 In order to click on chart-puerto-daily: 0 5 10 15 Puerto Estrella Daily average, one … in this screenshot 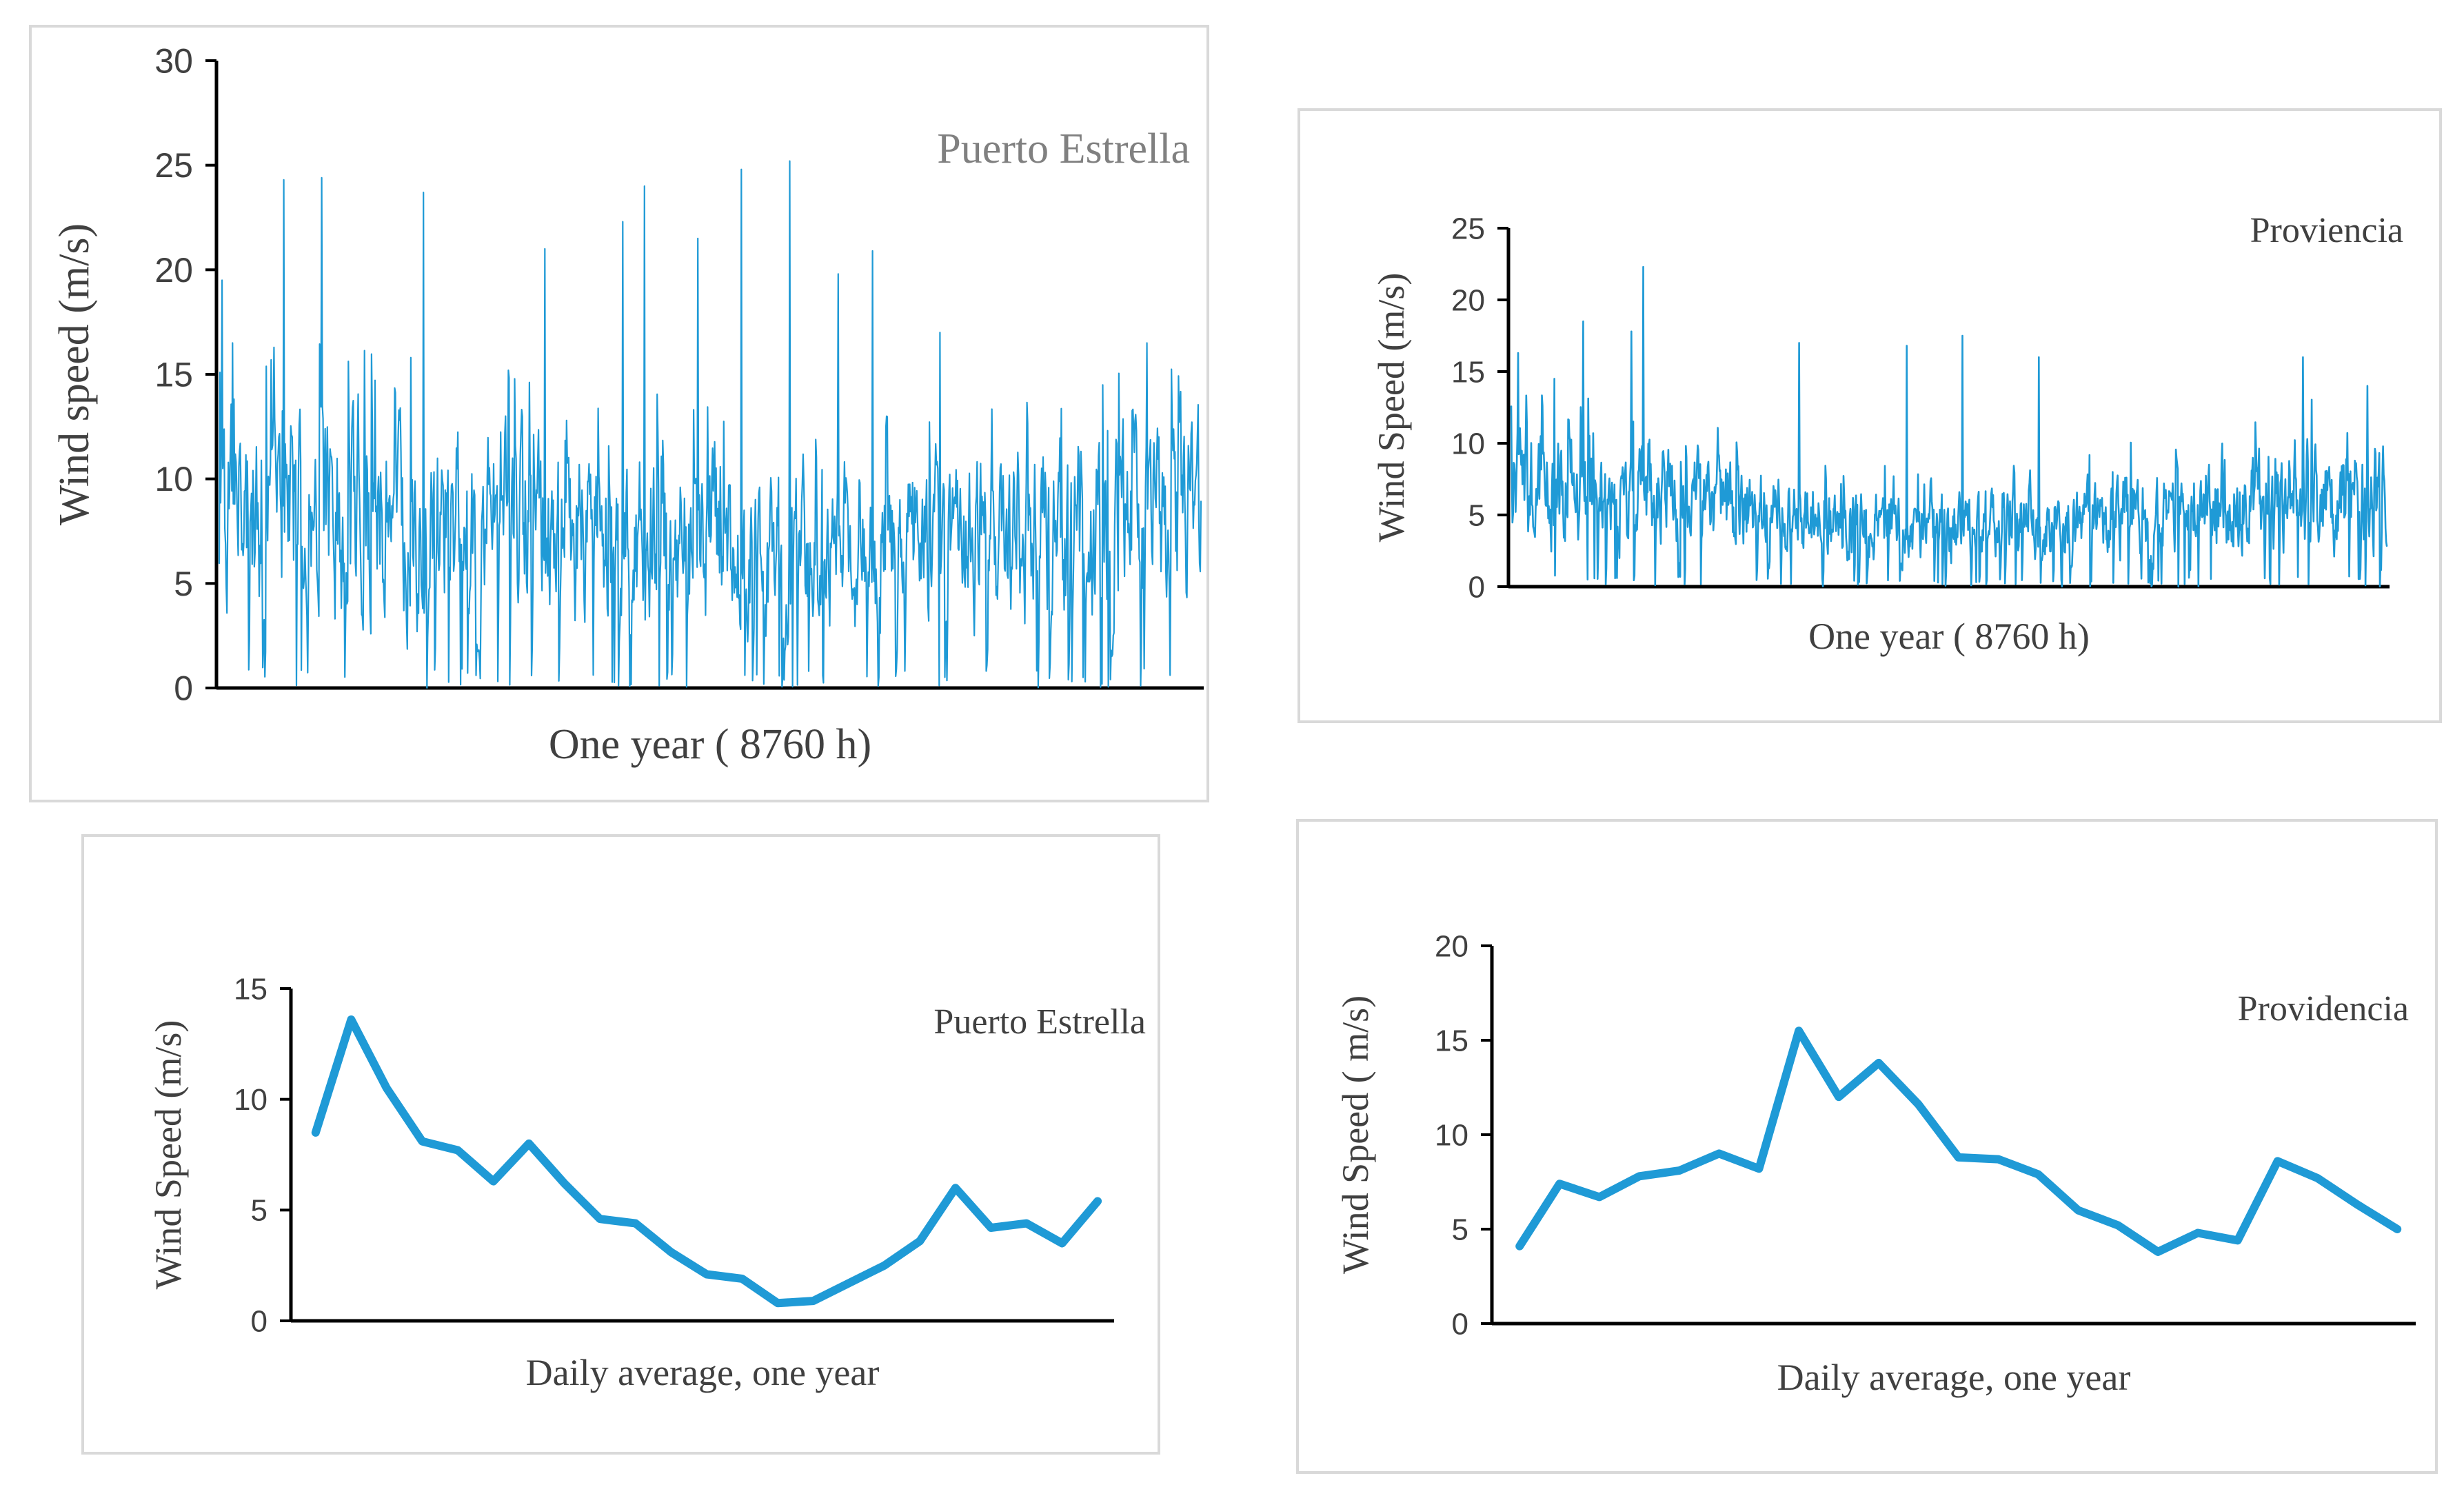, I will do `click(647, 1182)`.